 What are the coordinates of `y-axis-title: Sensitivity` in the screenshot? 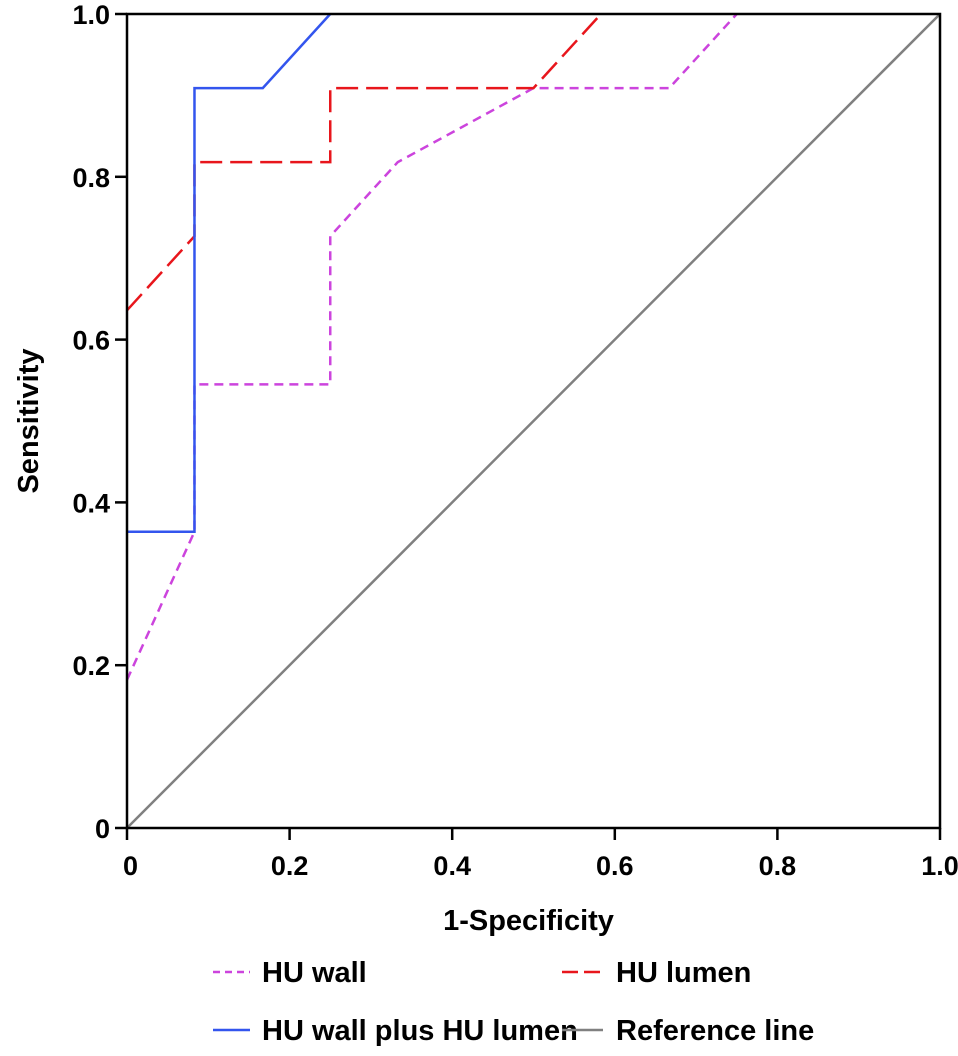 It's located at (29, 420).